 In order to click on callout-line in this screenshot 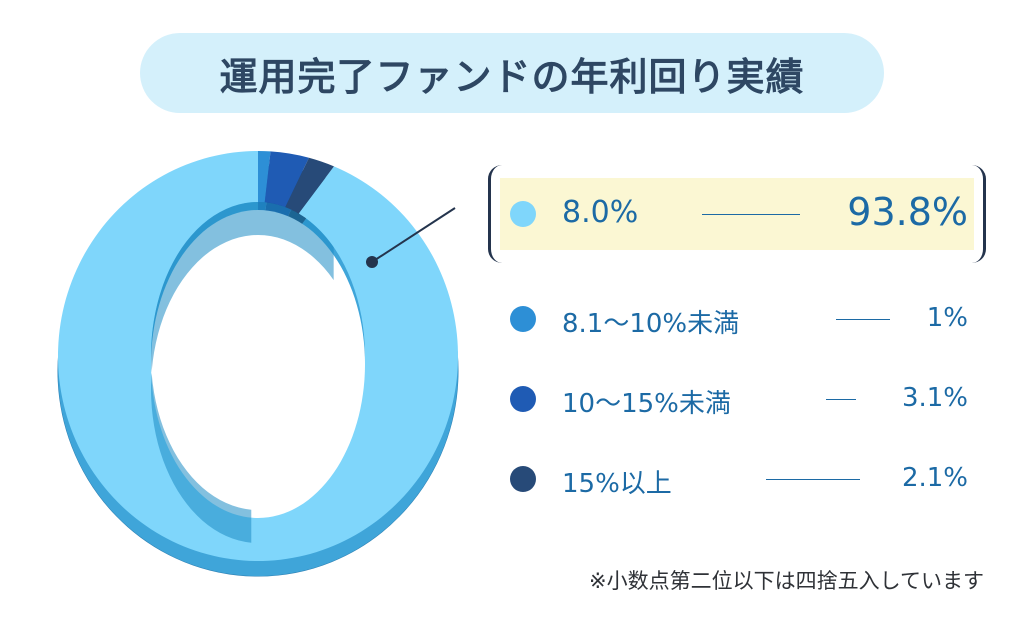, I will do `click(413, 235)`.